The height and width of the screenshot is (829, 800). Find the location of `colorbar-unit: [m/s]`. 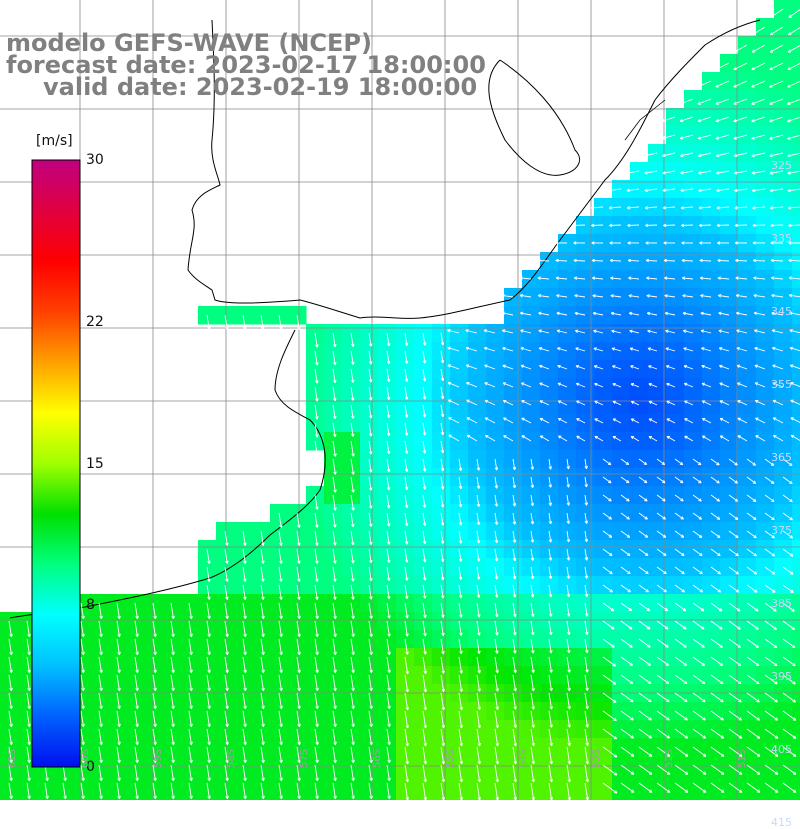

colorbar-unit: [m/s] is located at coordinates (54, 141).